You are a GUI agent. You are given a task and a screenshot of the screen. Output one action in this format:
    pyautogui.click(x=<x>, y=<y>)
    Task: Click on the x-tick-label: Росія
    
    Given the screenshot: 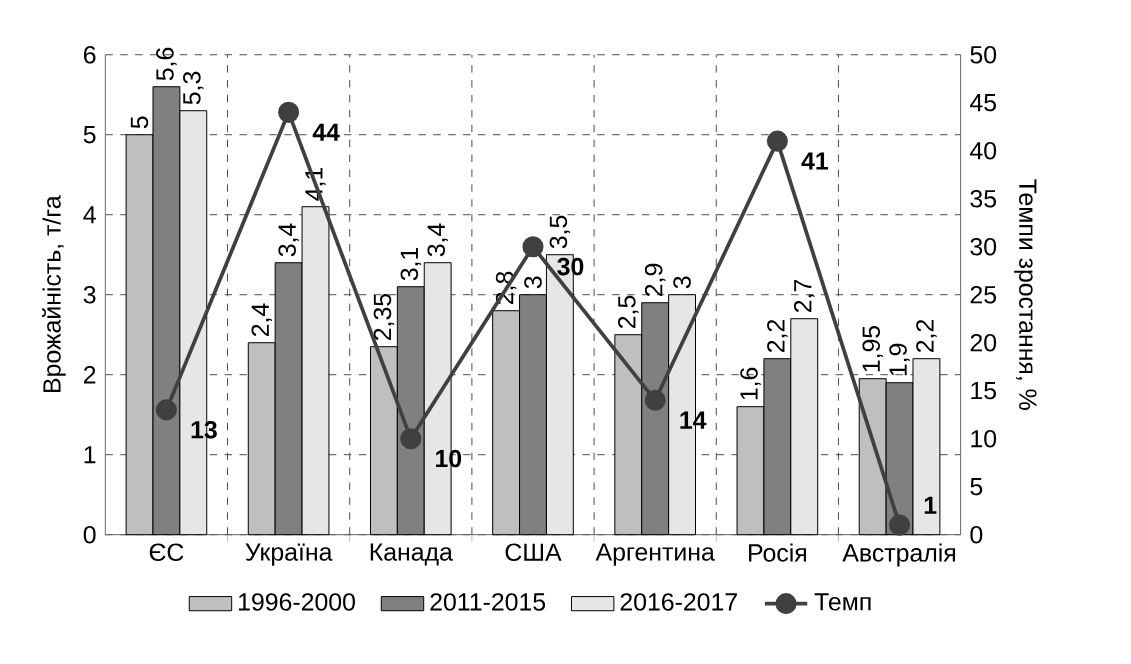 What is the action you would take?
    pyautogui.click(x=777, y=552)
    